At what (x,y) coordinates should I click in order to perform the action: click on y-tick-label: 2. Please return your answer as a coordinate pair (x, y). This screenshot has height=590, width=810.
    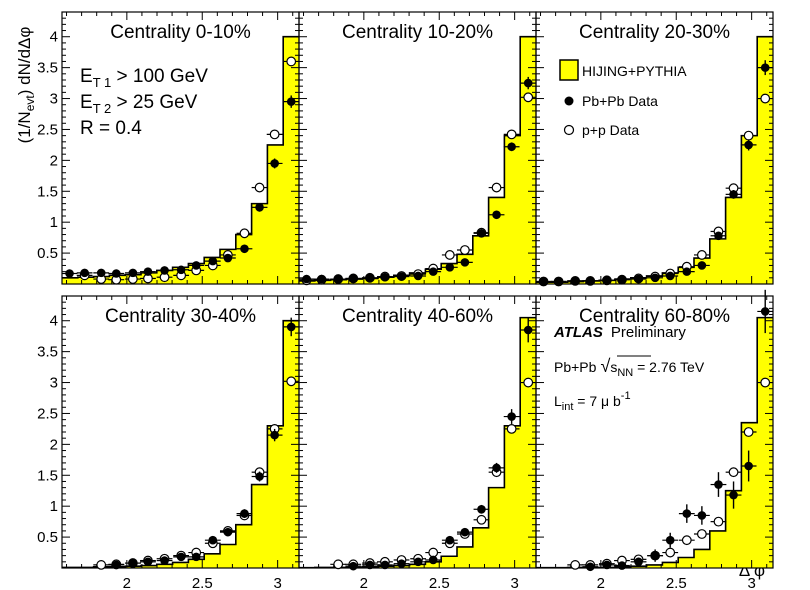
    Looking at the image, I should click on (54, 160).